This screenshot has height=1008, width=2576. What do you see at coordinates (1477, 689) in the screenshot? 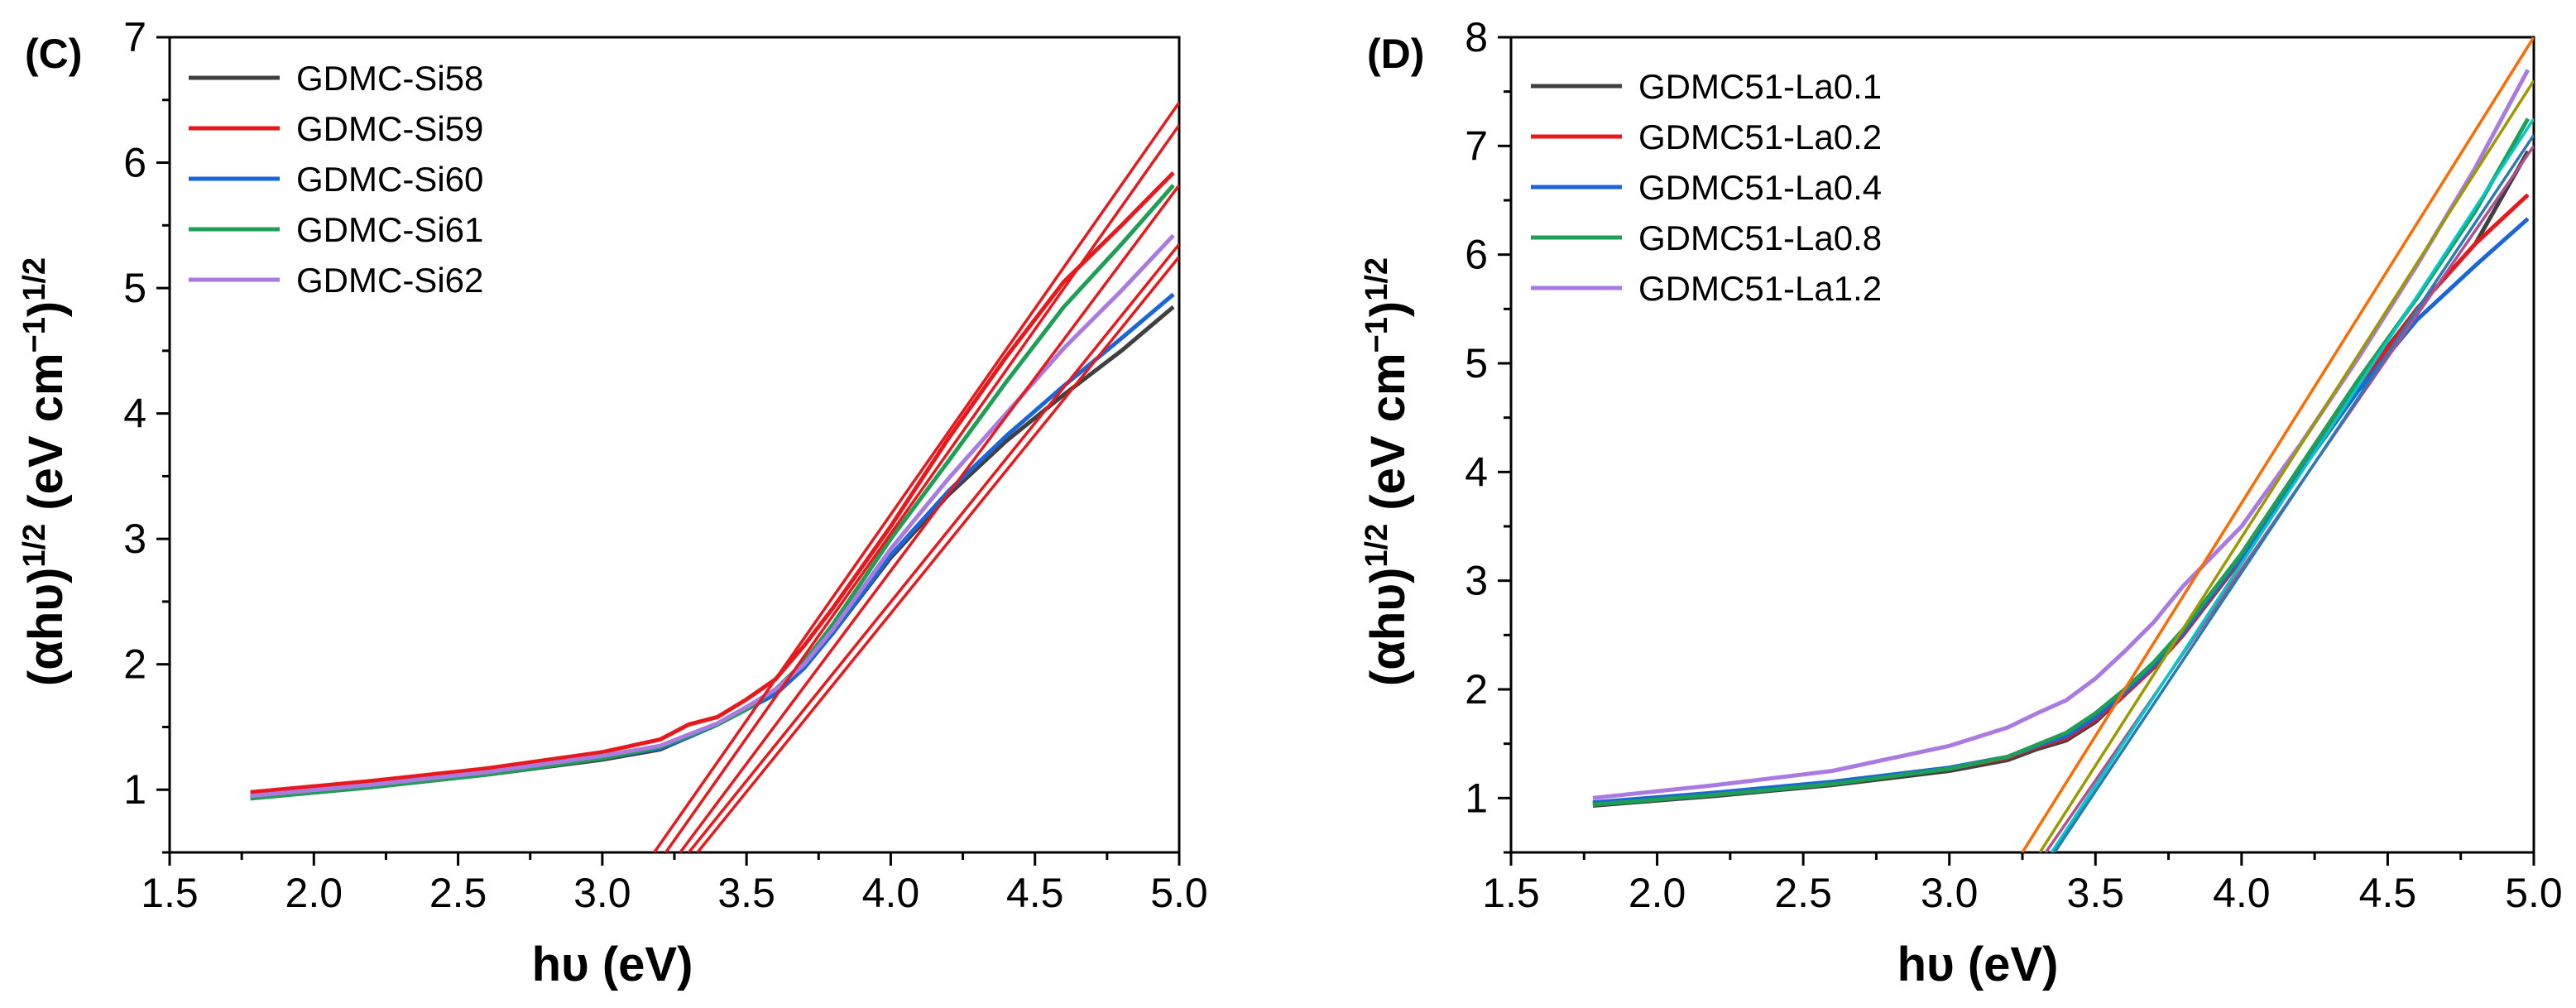
I see `panel-d-y-tick-label: 2` at bounding box center [1477, 689].